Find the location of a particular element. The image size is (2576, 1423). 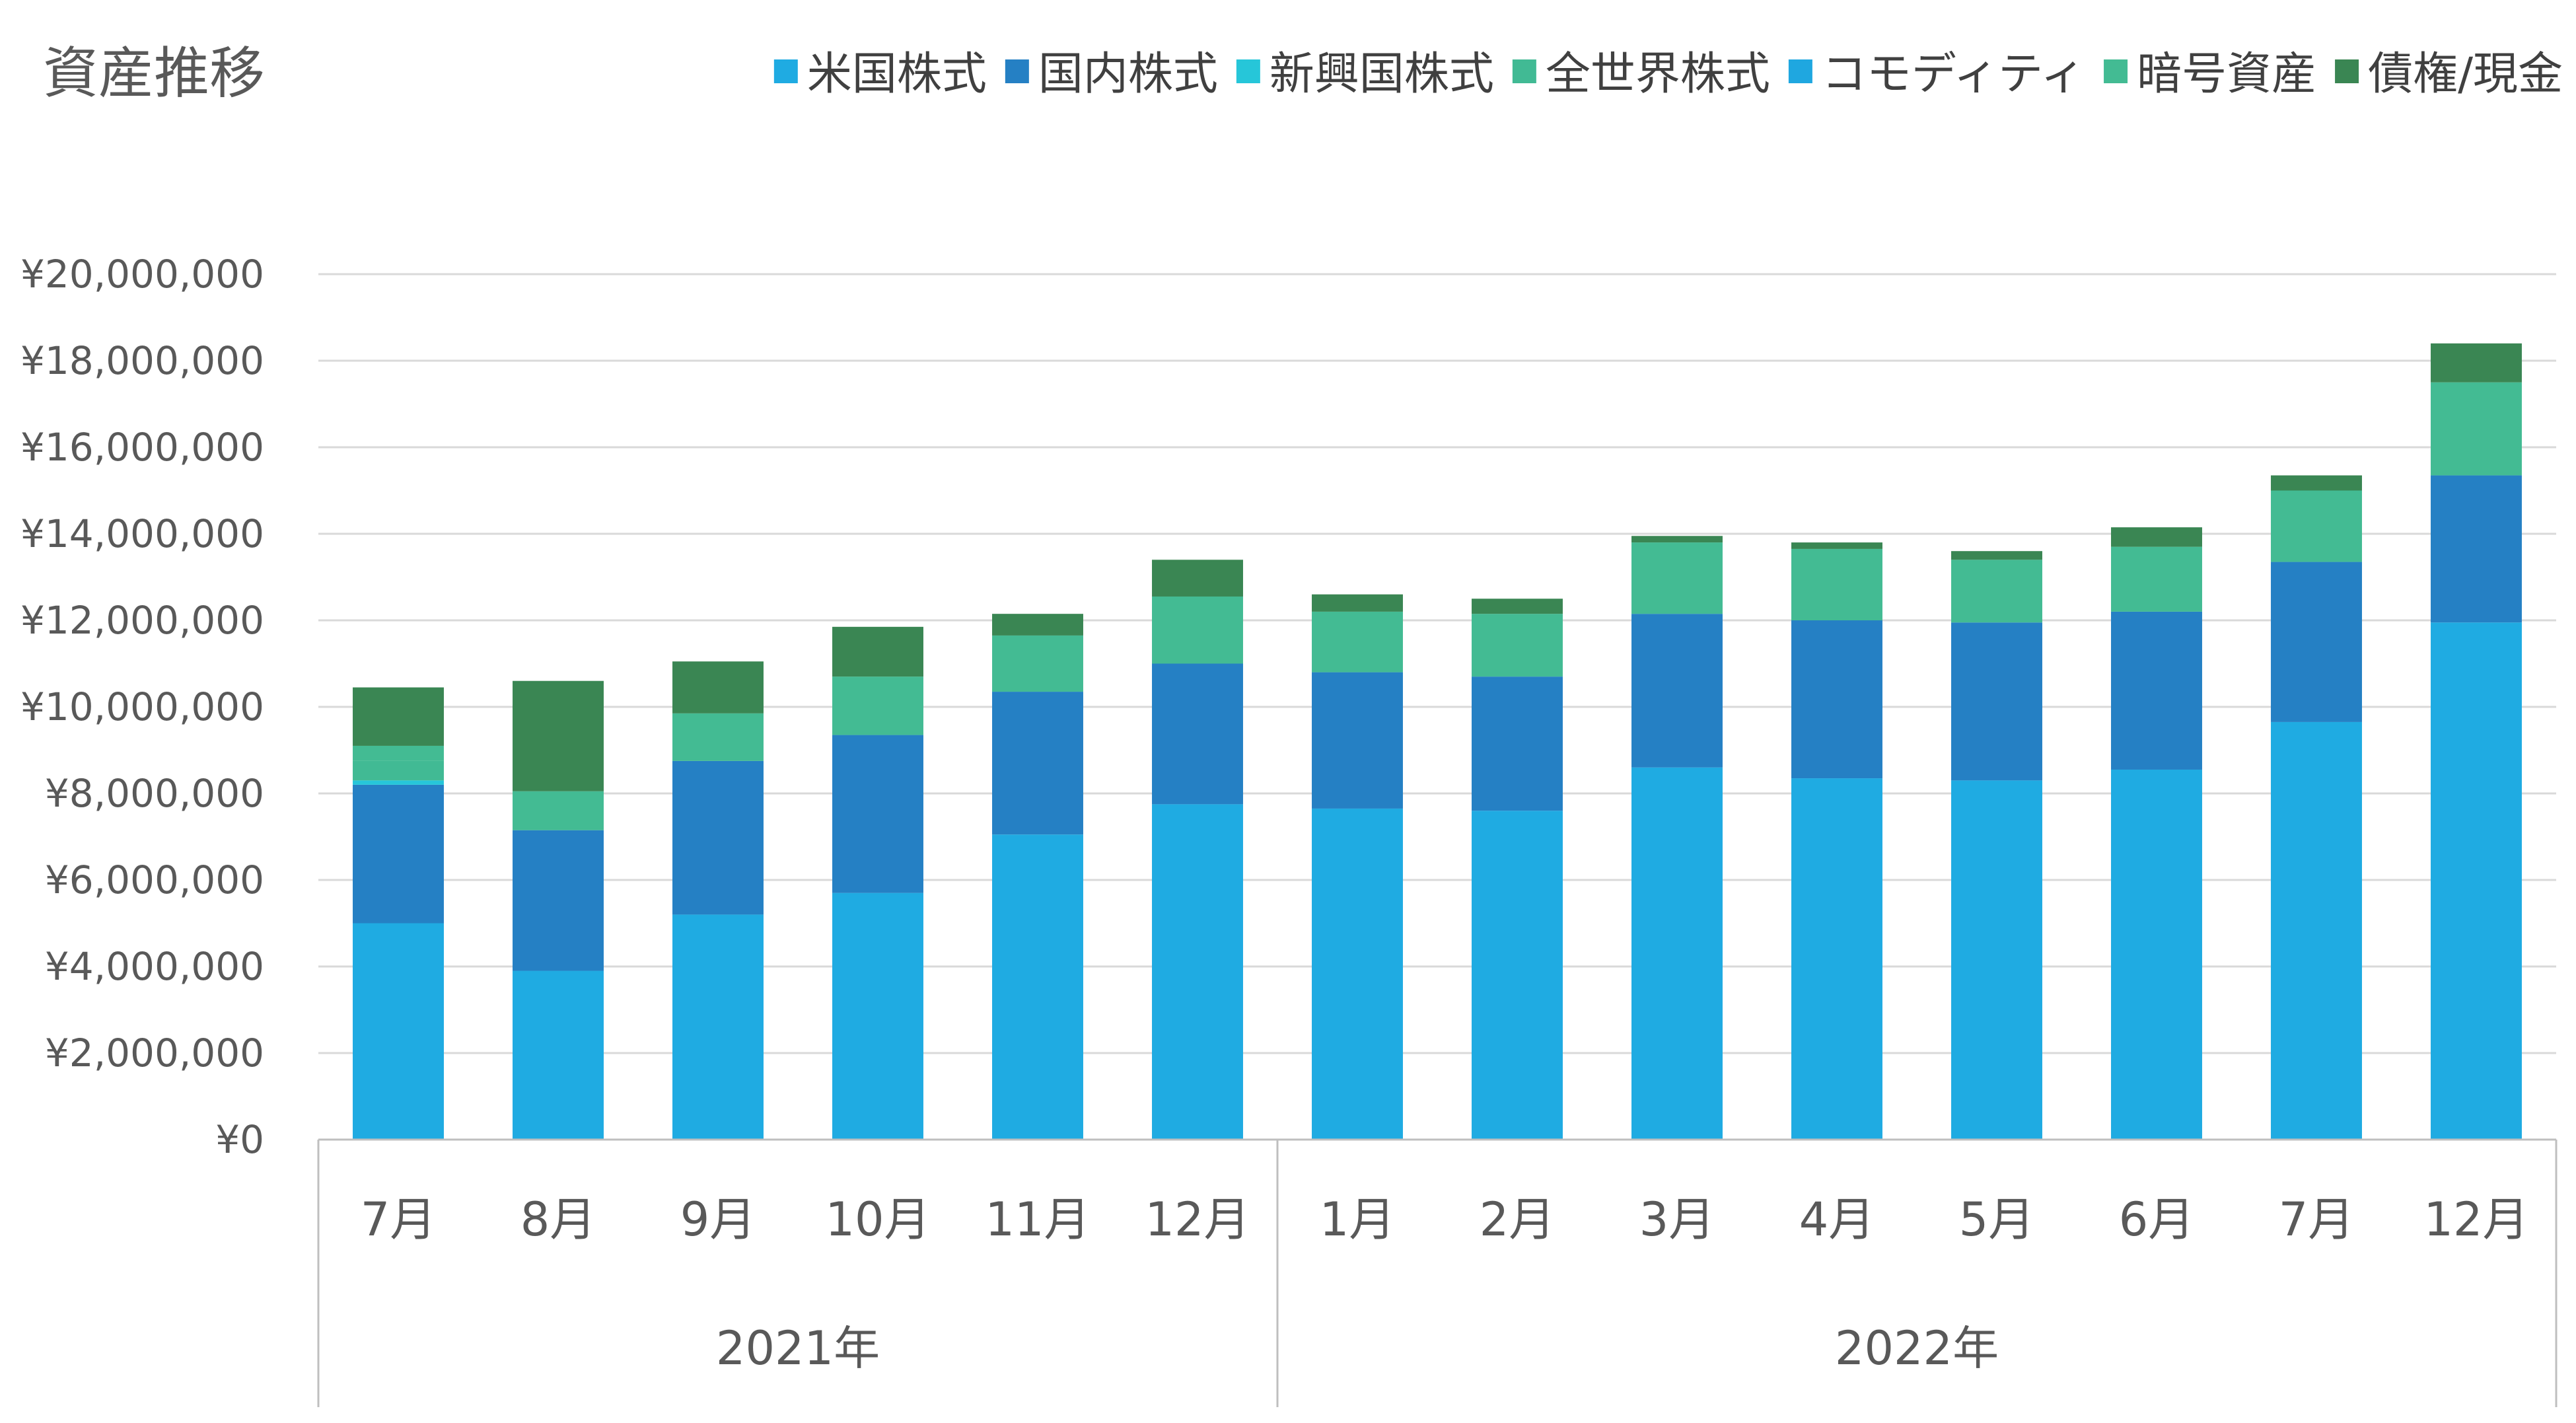

x-tick-label: 3月 is located at coordinates (1677, 1219).